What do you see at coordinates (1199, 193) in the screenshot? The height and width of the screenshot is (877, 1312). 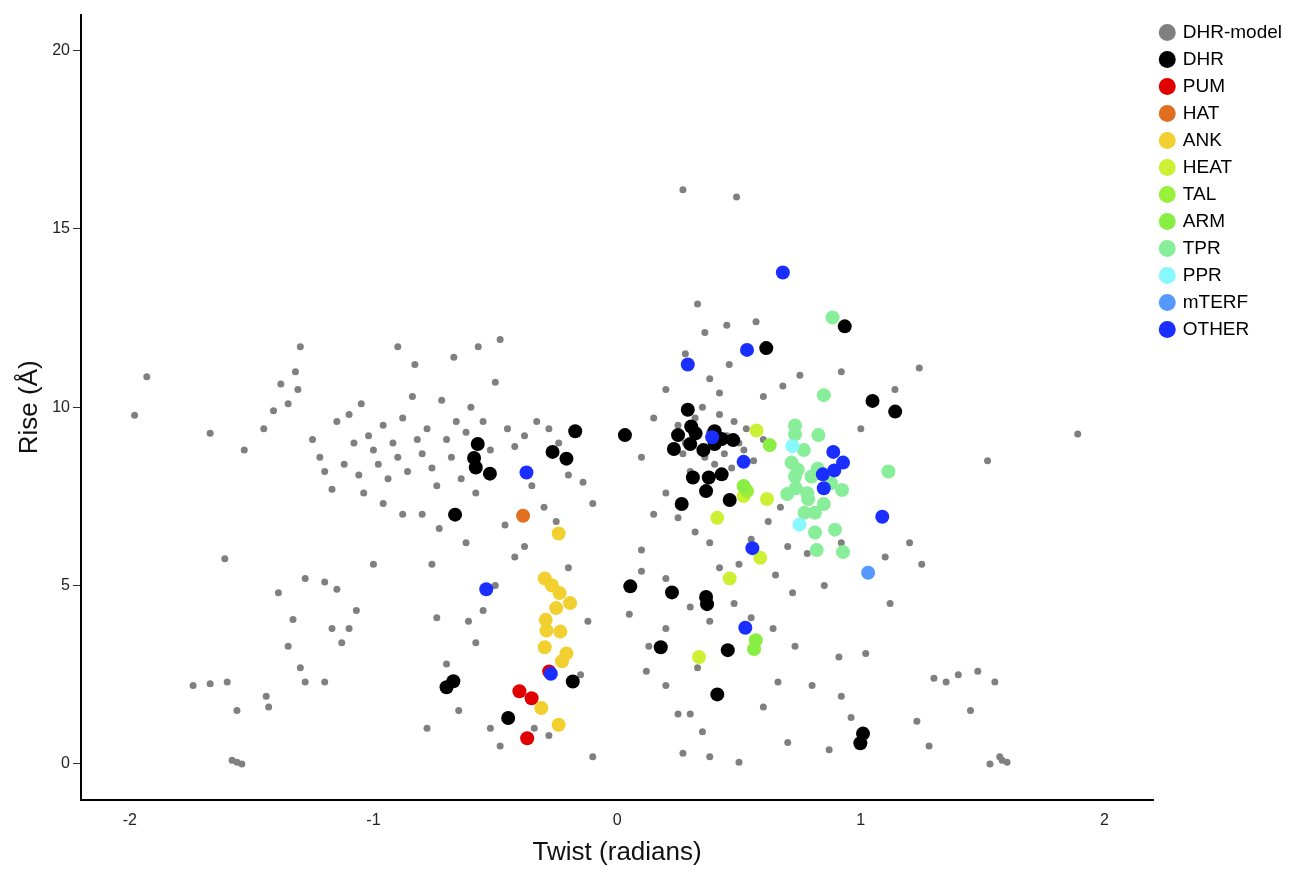 I see `legend-label: TAL` at bounding box center [1199, 193].